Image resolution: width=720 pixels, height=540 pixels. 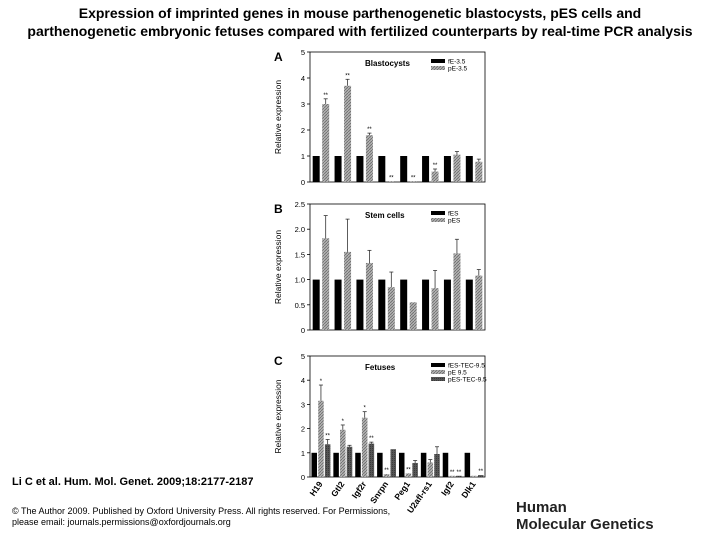 I want to click on panel-a-plot-frame, so click(x=397, y=117).